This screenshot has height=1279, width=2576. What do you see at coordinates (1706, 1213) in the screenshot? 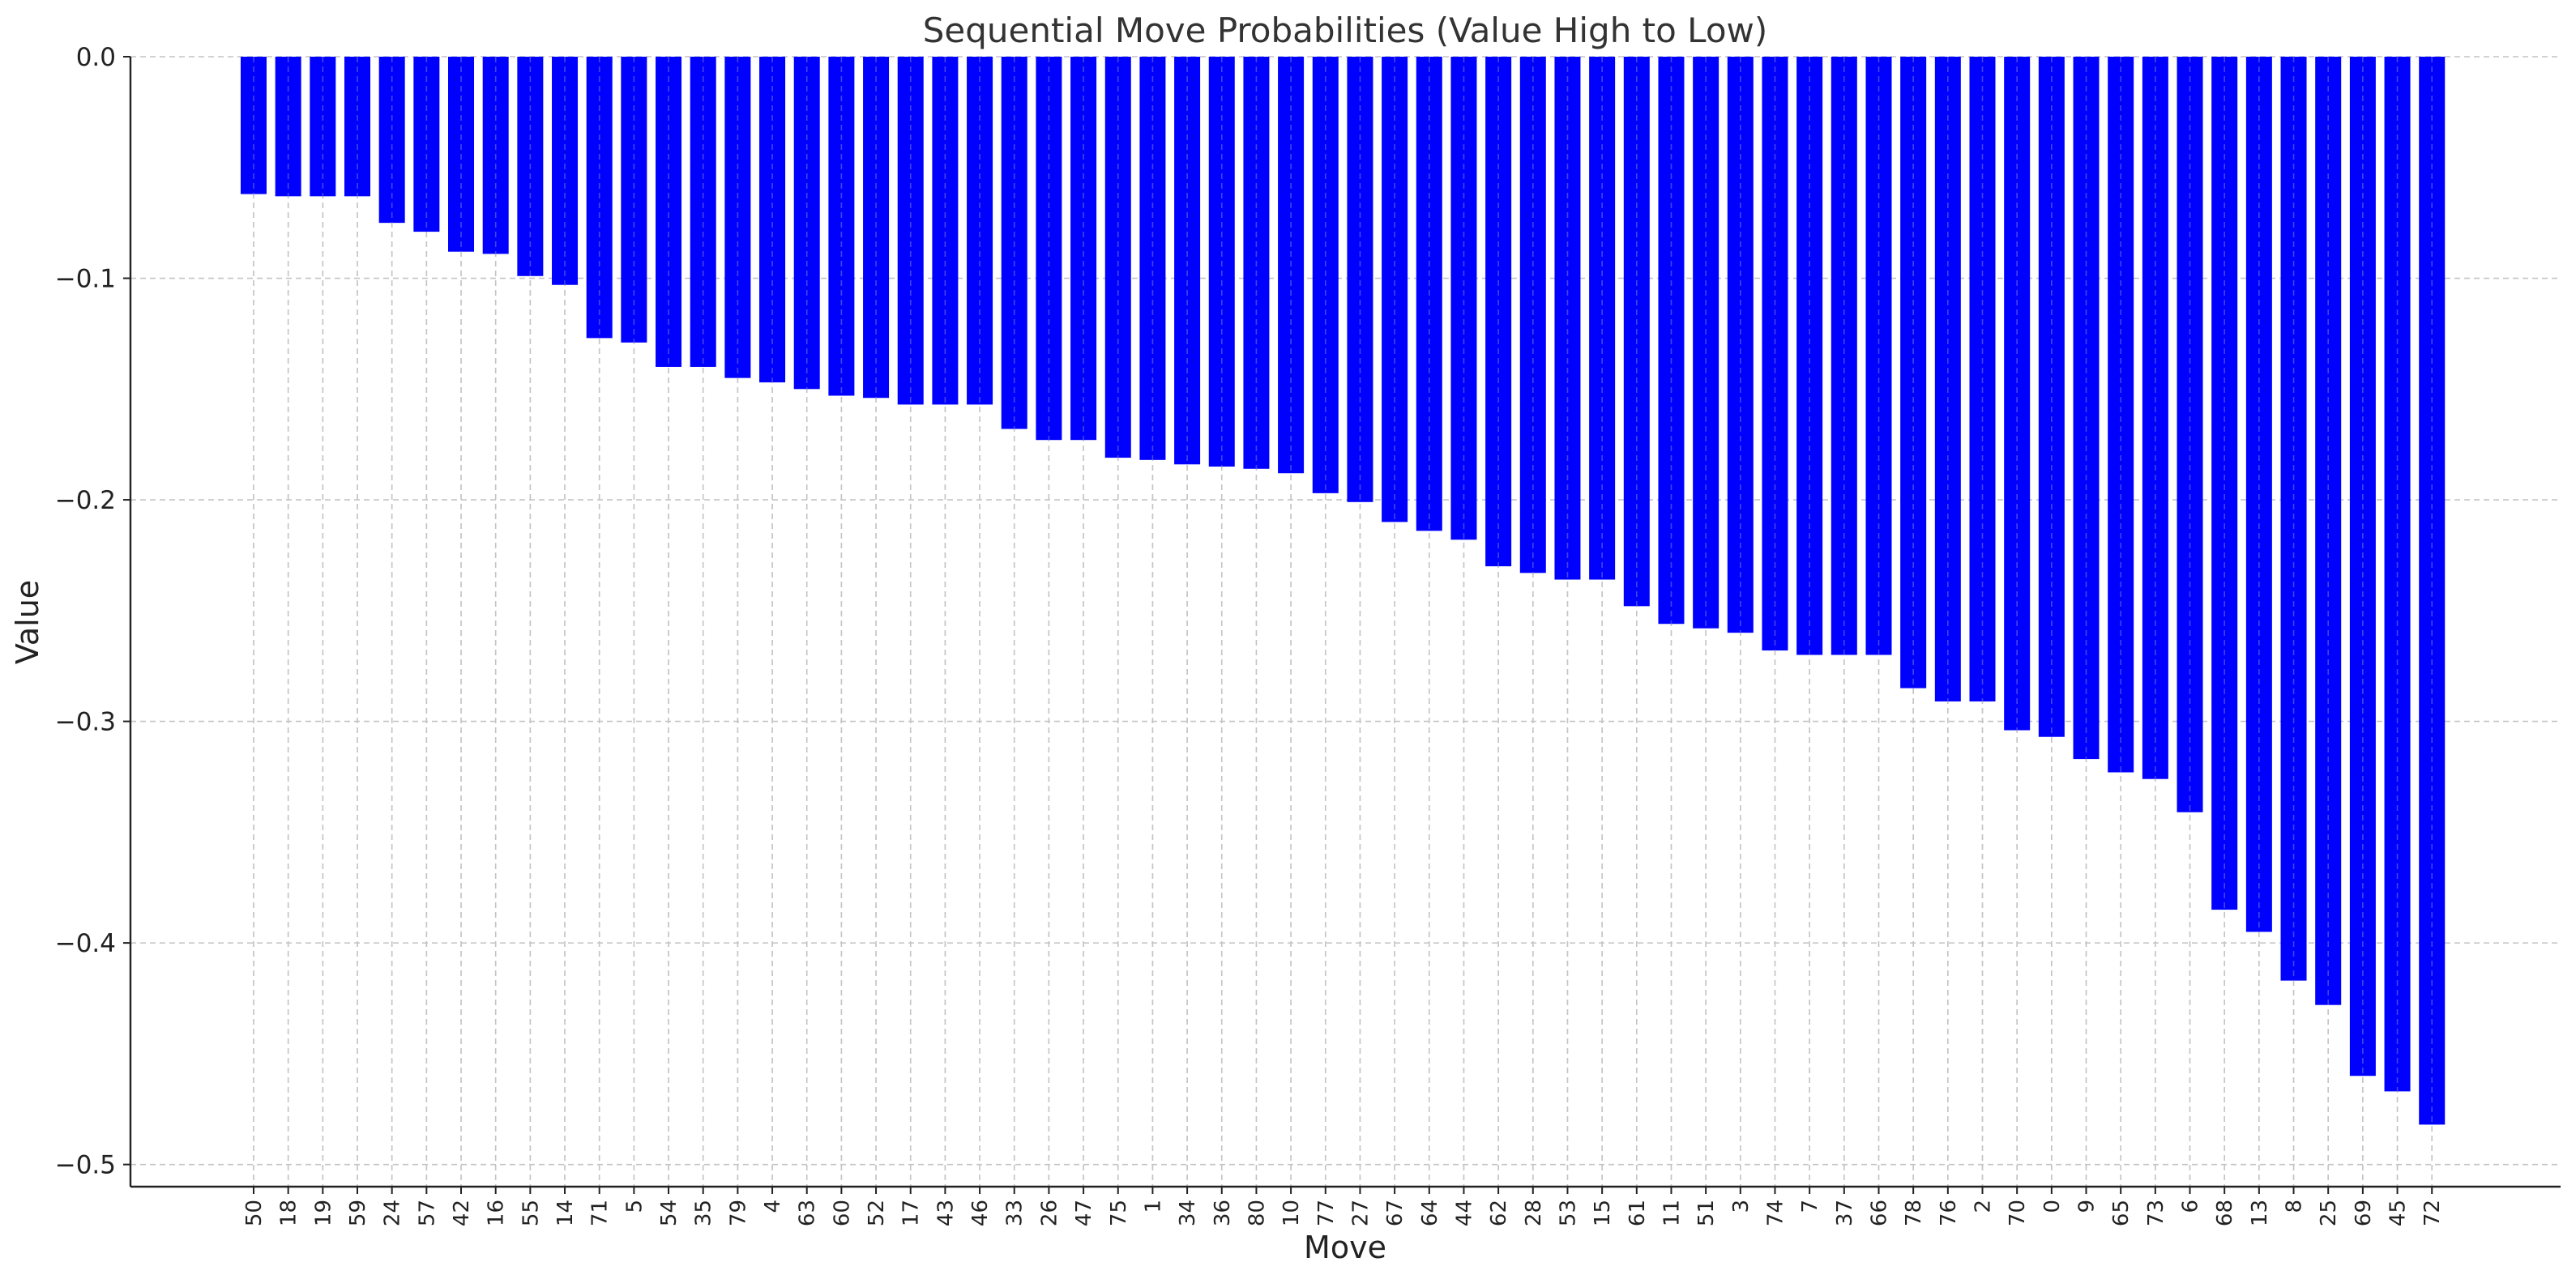
I see `x-tick-label: 51` at bounding box center [1706, 1213].